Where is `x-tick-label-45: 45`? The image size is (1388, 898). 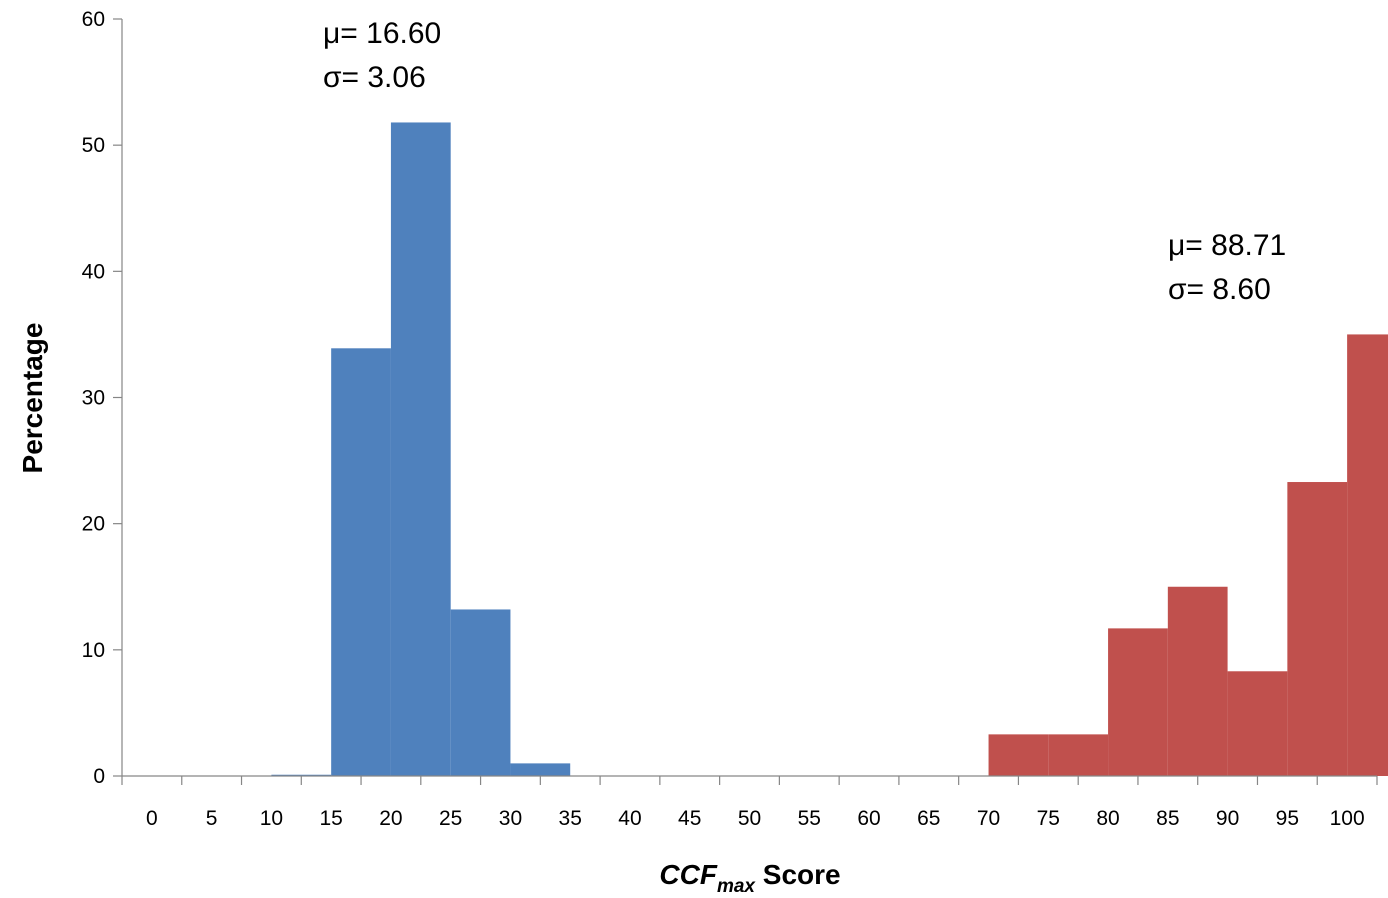
x-tick-label-45: 45 is located at coordinates (689, 818).